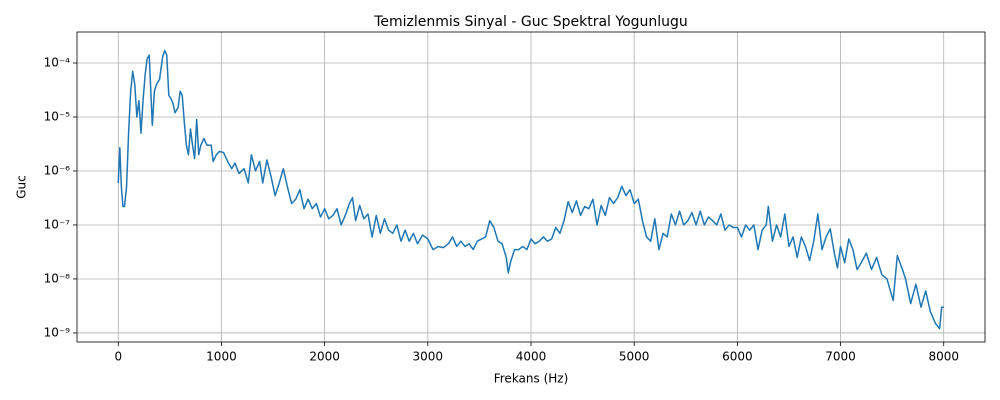 Image resolution: width=1000 pixels, height=400 pixels. I want to click on y-axis-label: Guc, so click(22, 187).